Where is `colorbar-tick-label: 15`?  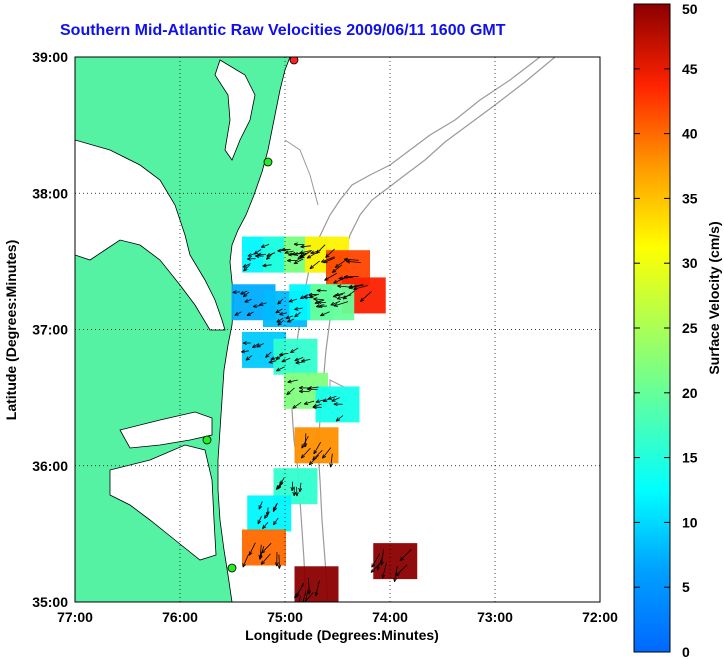 colorbar-tick-label: 15 is located at coordinates (690, 458).